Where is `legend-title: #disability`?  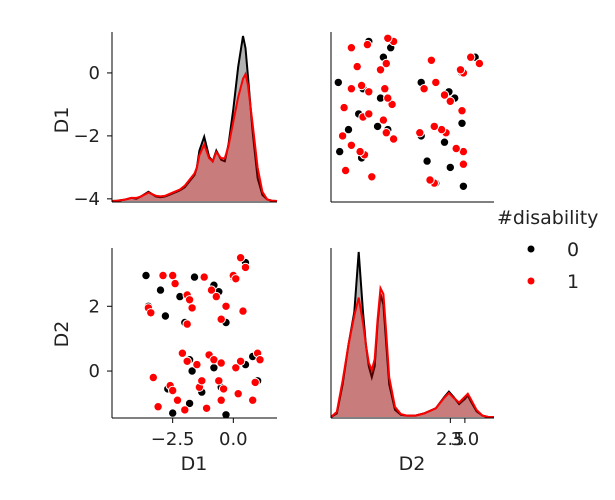
legend-title: #disability is located at coordinates (547, 218).